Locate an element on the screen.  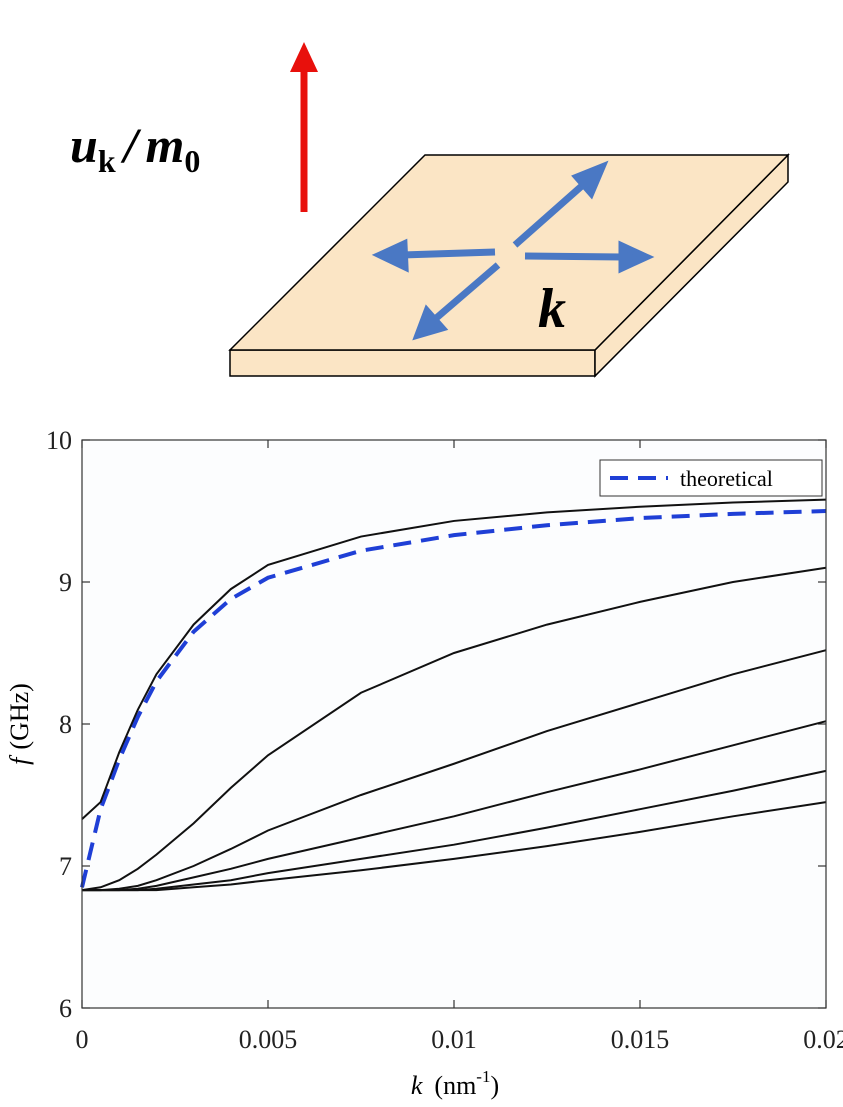
legend-box is located at coordinates (711, 478).